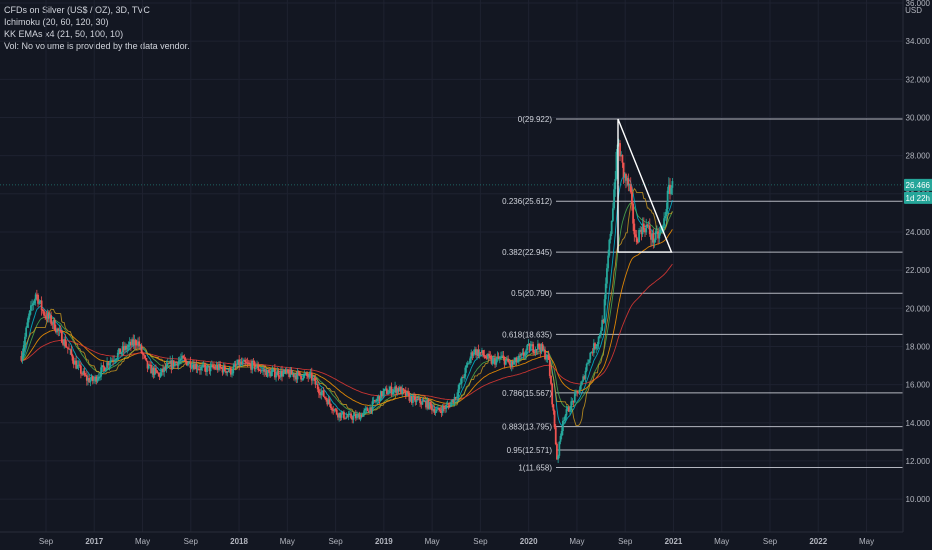 The width and height of the screenshot is (932, 550). What do you see at coordinates (64, 34) in the screenshot?
I see `ema-legend: KK EMAs x4 (21, 50, 100, 10)` at bounding box center [64, 34].